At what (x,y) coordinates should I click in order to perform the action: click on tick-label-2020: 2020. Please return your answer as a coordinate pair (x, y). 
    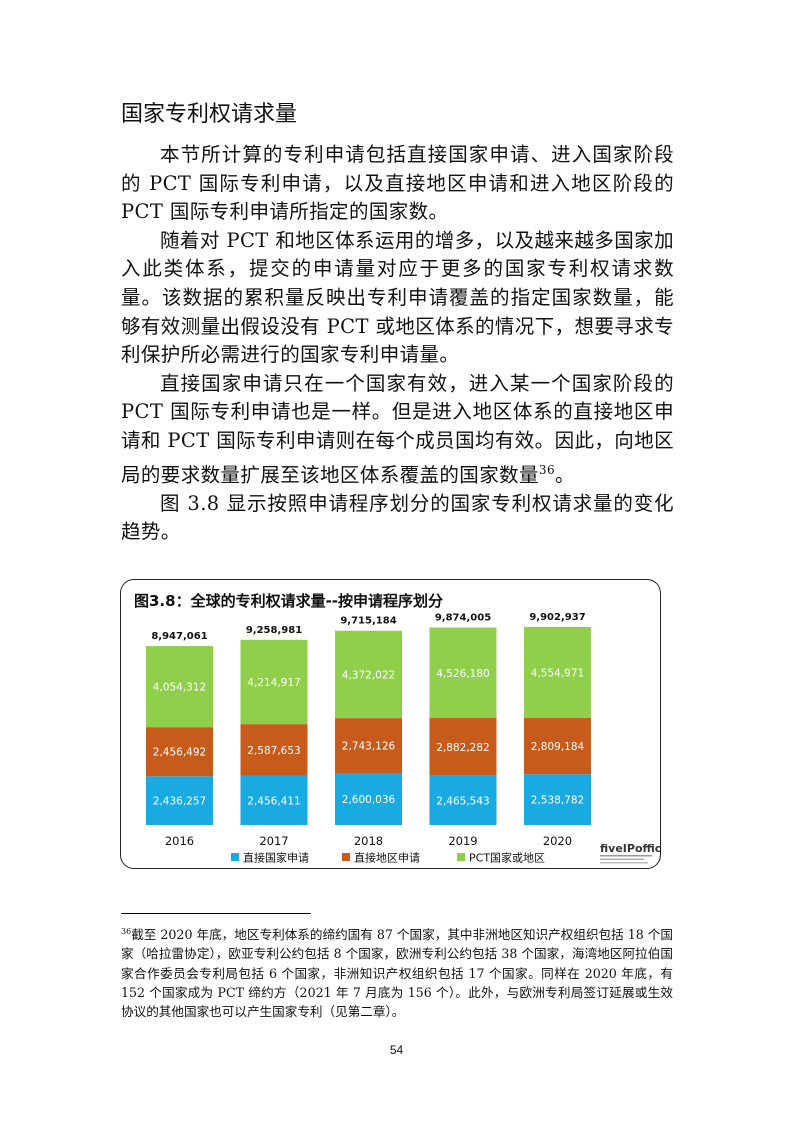
    Looking at the image, I should click on (557, 841).